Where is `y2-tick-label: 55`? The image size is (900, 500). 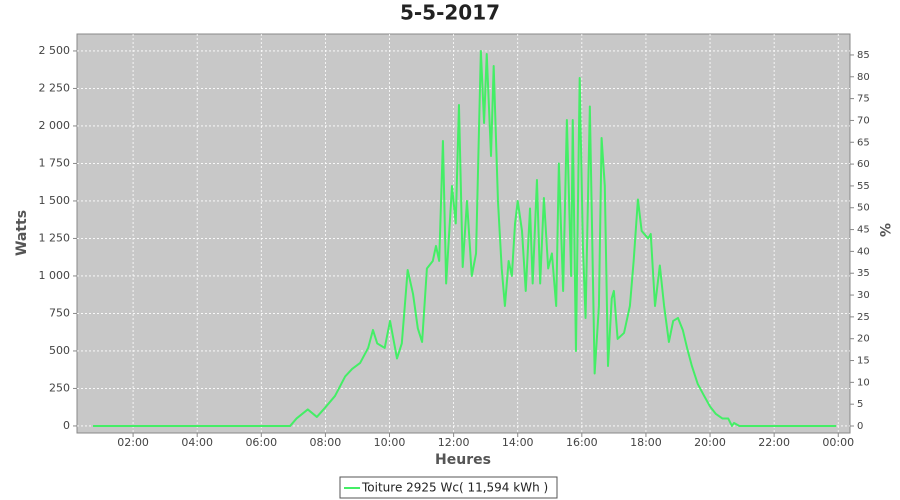 y2-tick-label: 55 is located at coordinates (863, 186).